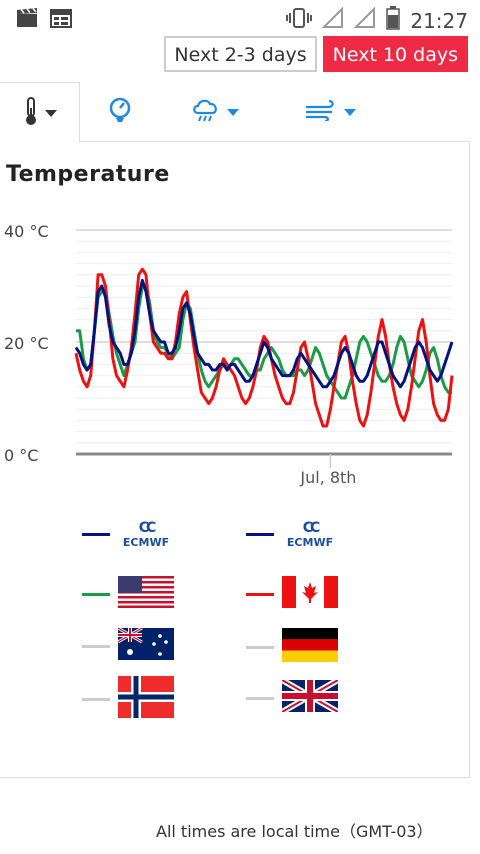 This screenshot has height=854, width=480. I want to click on canada-flag-icon, so click(310, 594).